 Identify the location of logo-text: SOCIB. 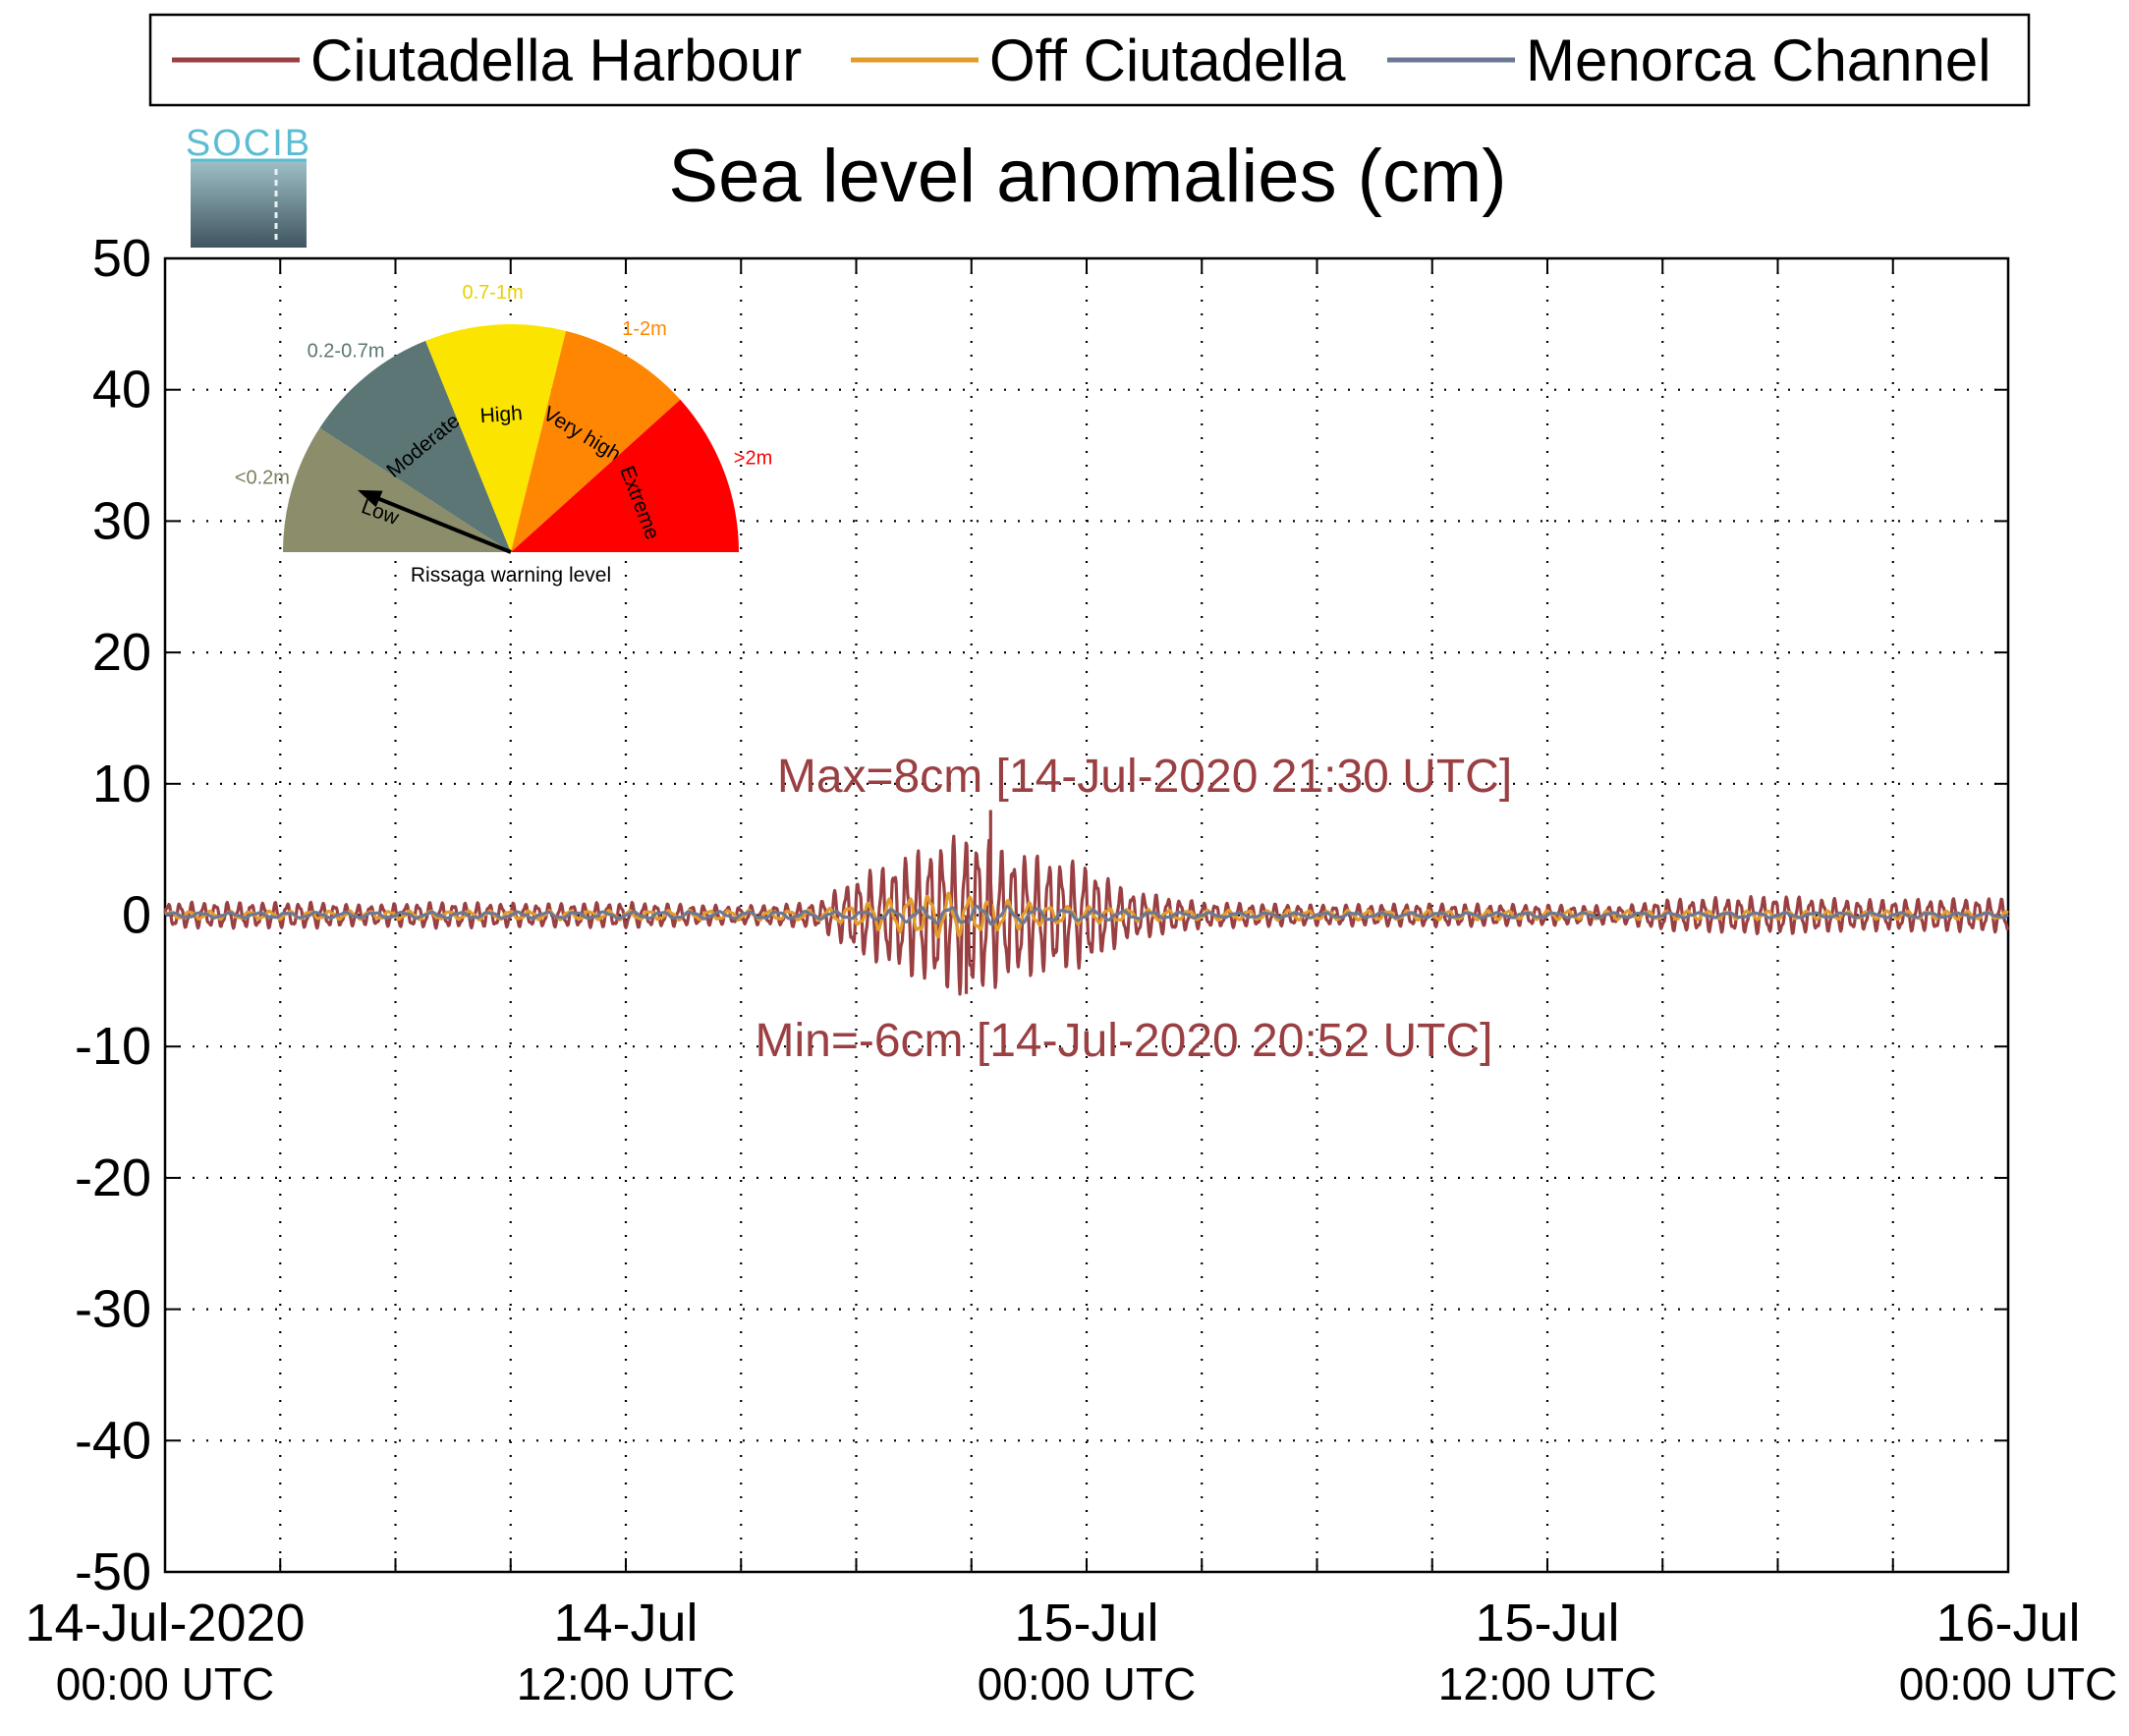
(248, 143).